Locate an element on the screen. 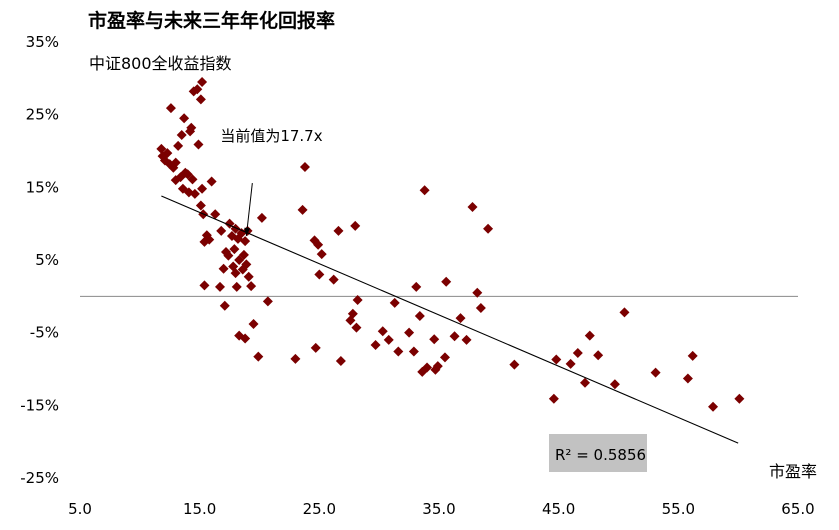 The width and height of the screenshot is (839, 530). chart-subtitle: 中证800全收益指数 is located at coordinates (160, 63).